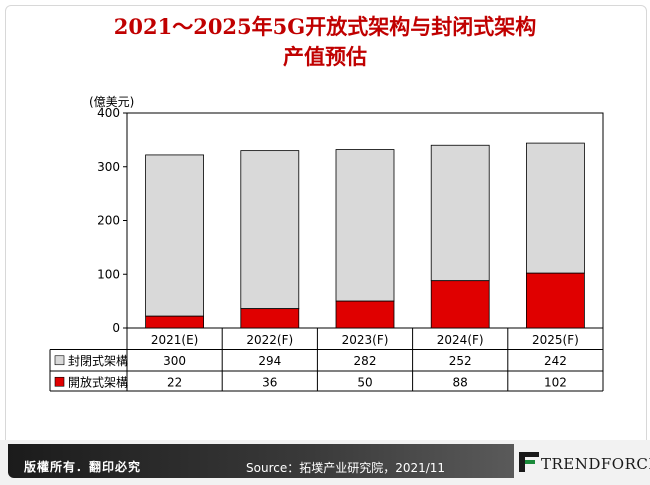 The image size is (650, 485). What do you see at coordinates (269, 382) in the screenshot?
I see `table-cell-value: 36` at bounding box center [269, 382].